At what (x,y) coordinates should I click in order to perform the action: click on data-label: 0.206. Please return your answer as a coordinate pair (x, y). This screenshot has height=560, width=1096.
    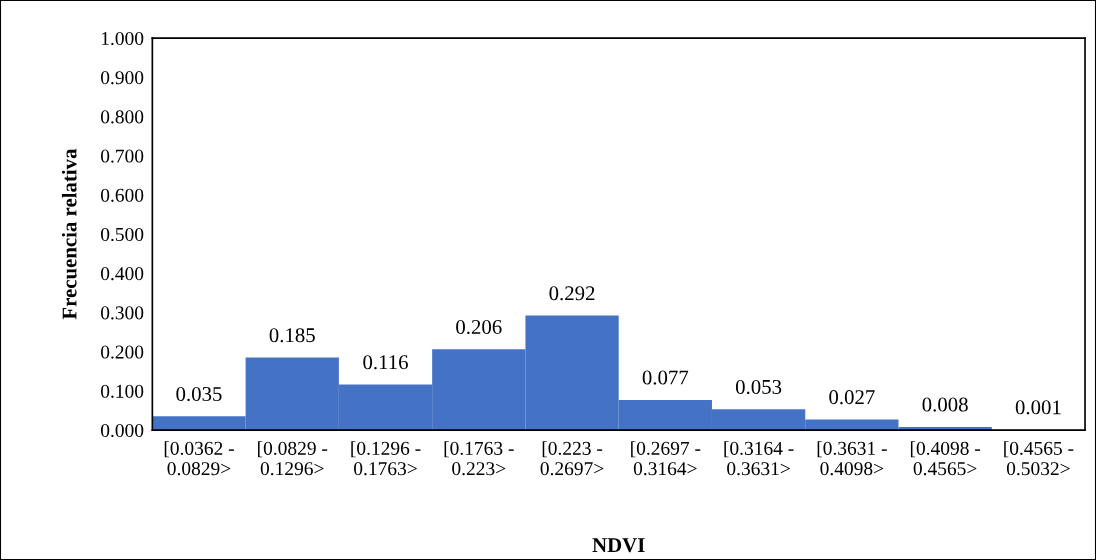
    Looking at the image, I should click on (479, 327).